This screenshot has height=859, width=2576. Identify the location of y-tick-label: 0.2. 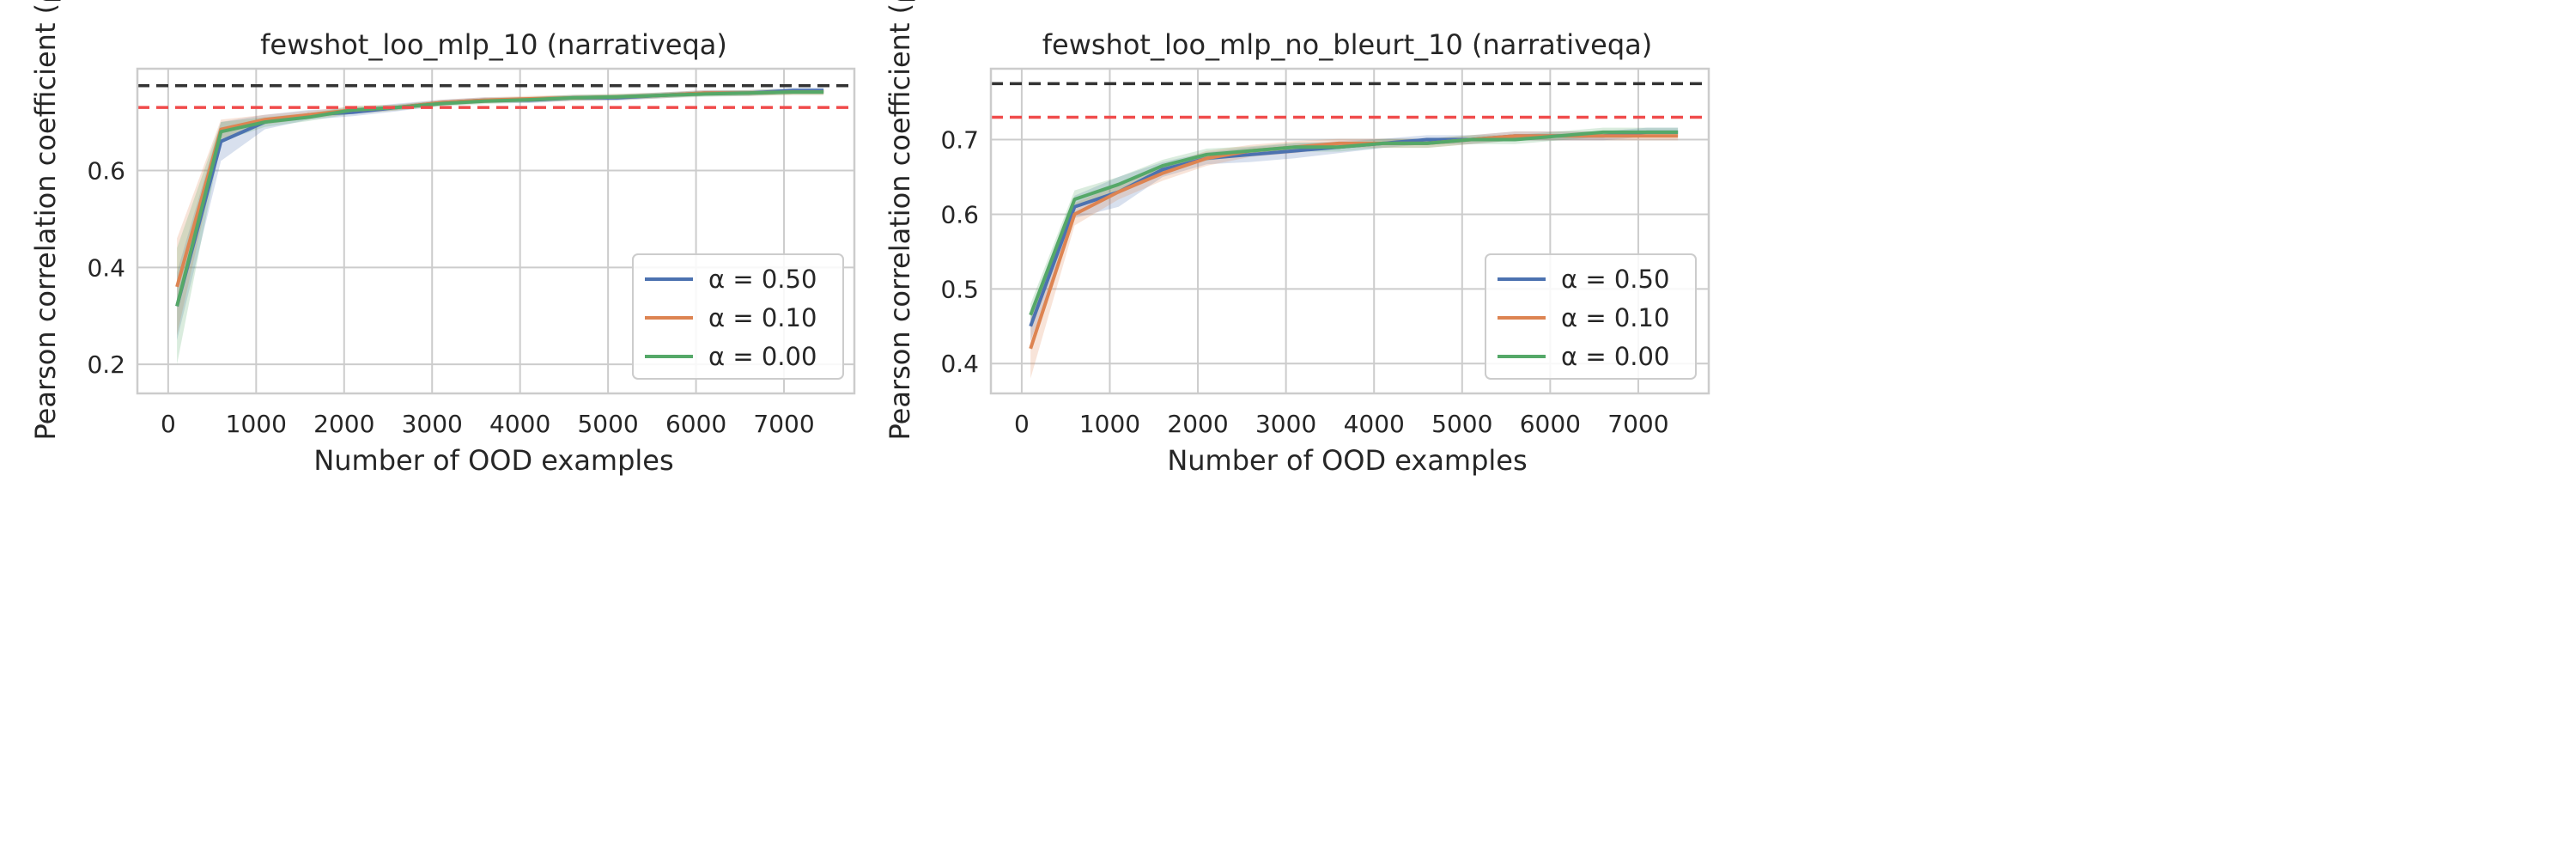
(106, 365).